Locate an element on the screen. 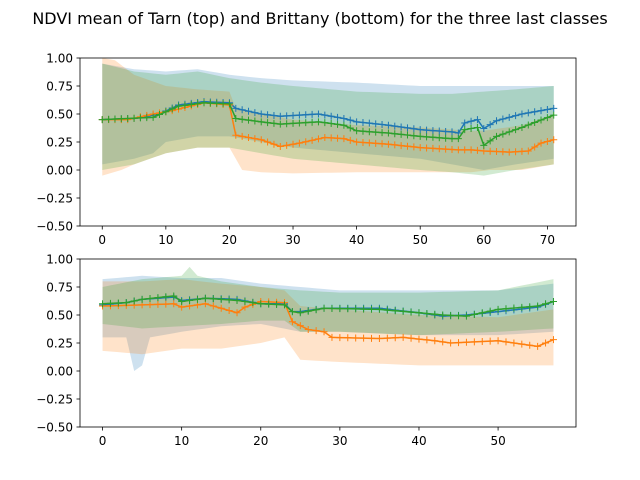 Image resolution: width=640 pixels, height=480 pixels. series-1-line is located at coordinates (328, 324).